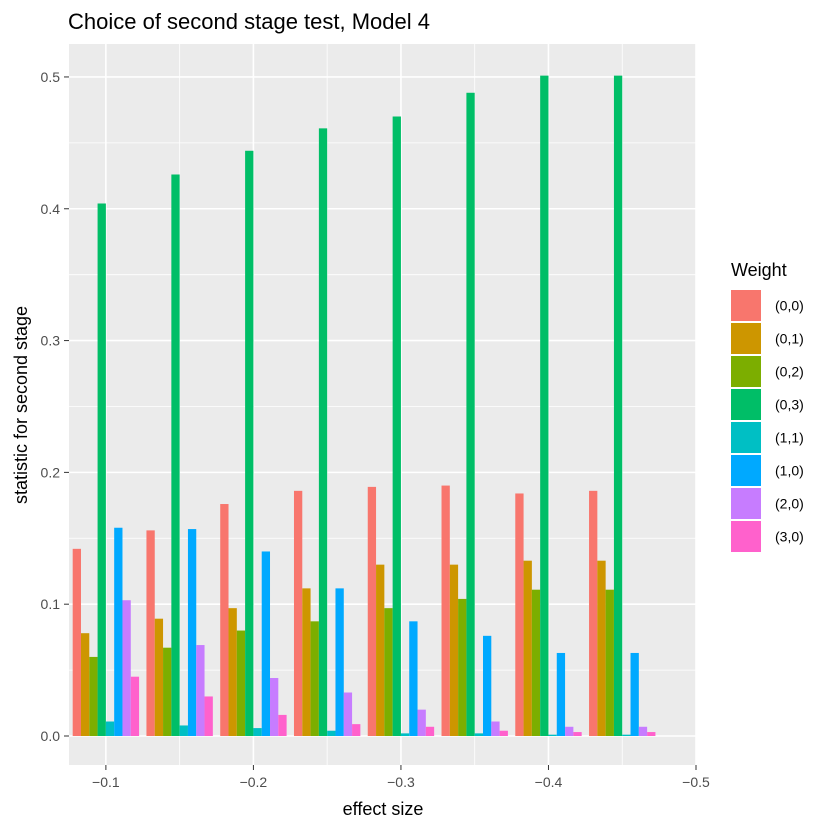 The height and width of the screenshot is (835, 830). Describe the element at coordinates (789, 438) in the screenshot. I see `legend-label: (1,1)` at that location.